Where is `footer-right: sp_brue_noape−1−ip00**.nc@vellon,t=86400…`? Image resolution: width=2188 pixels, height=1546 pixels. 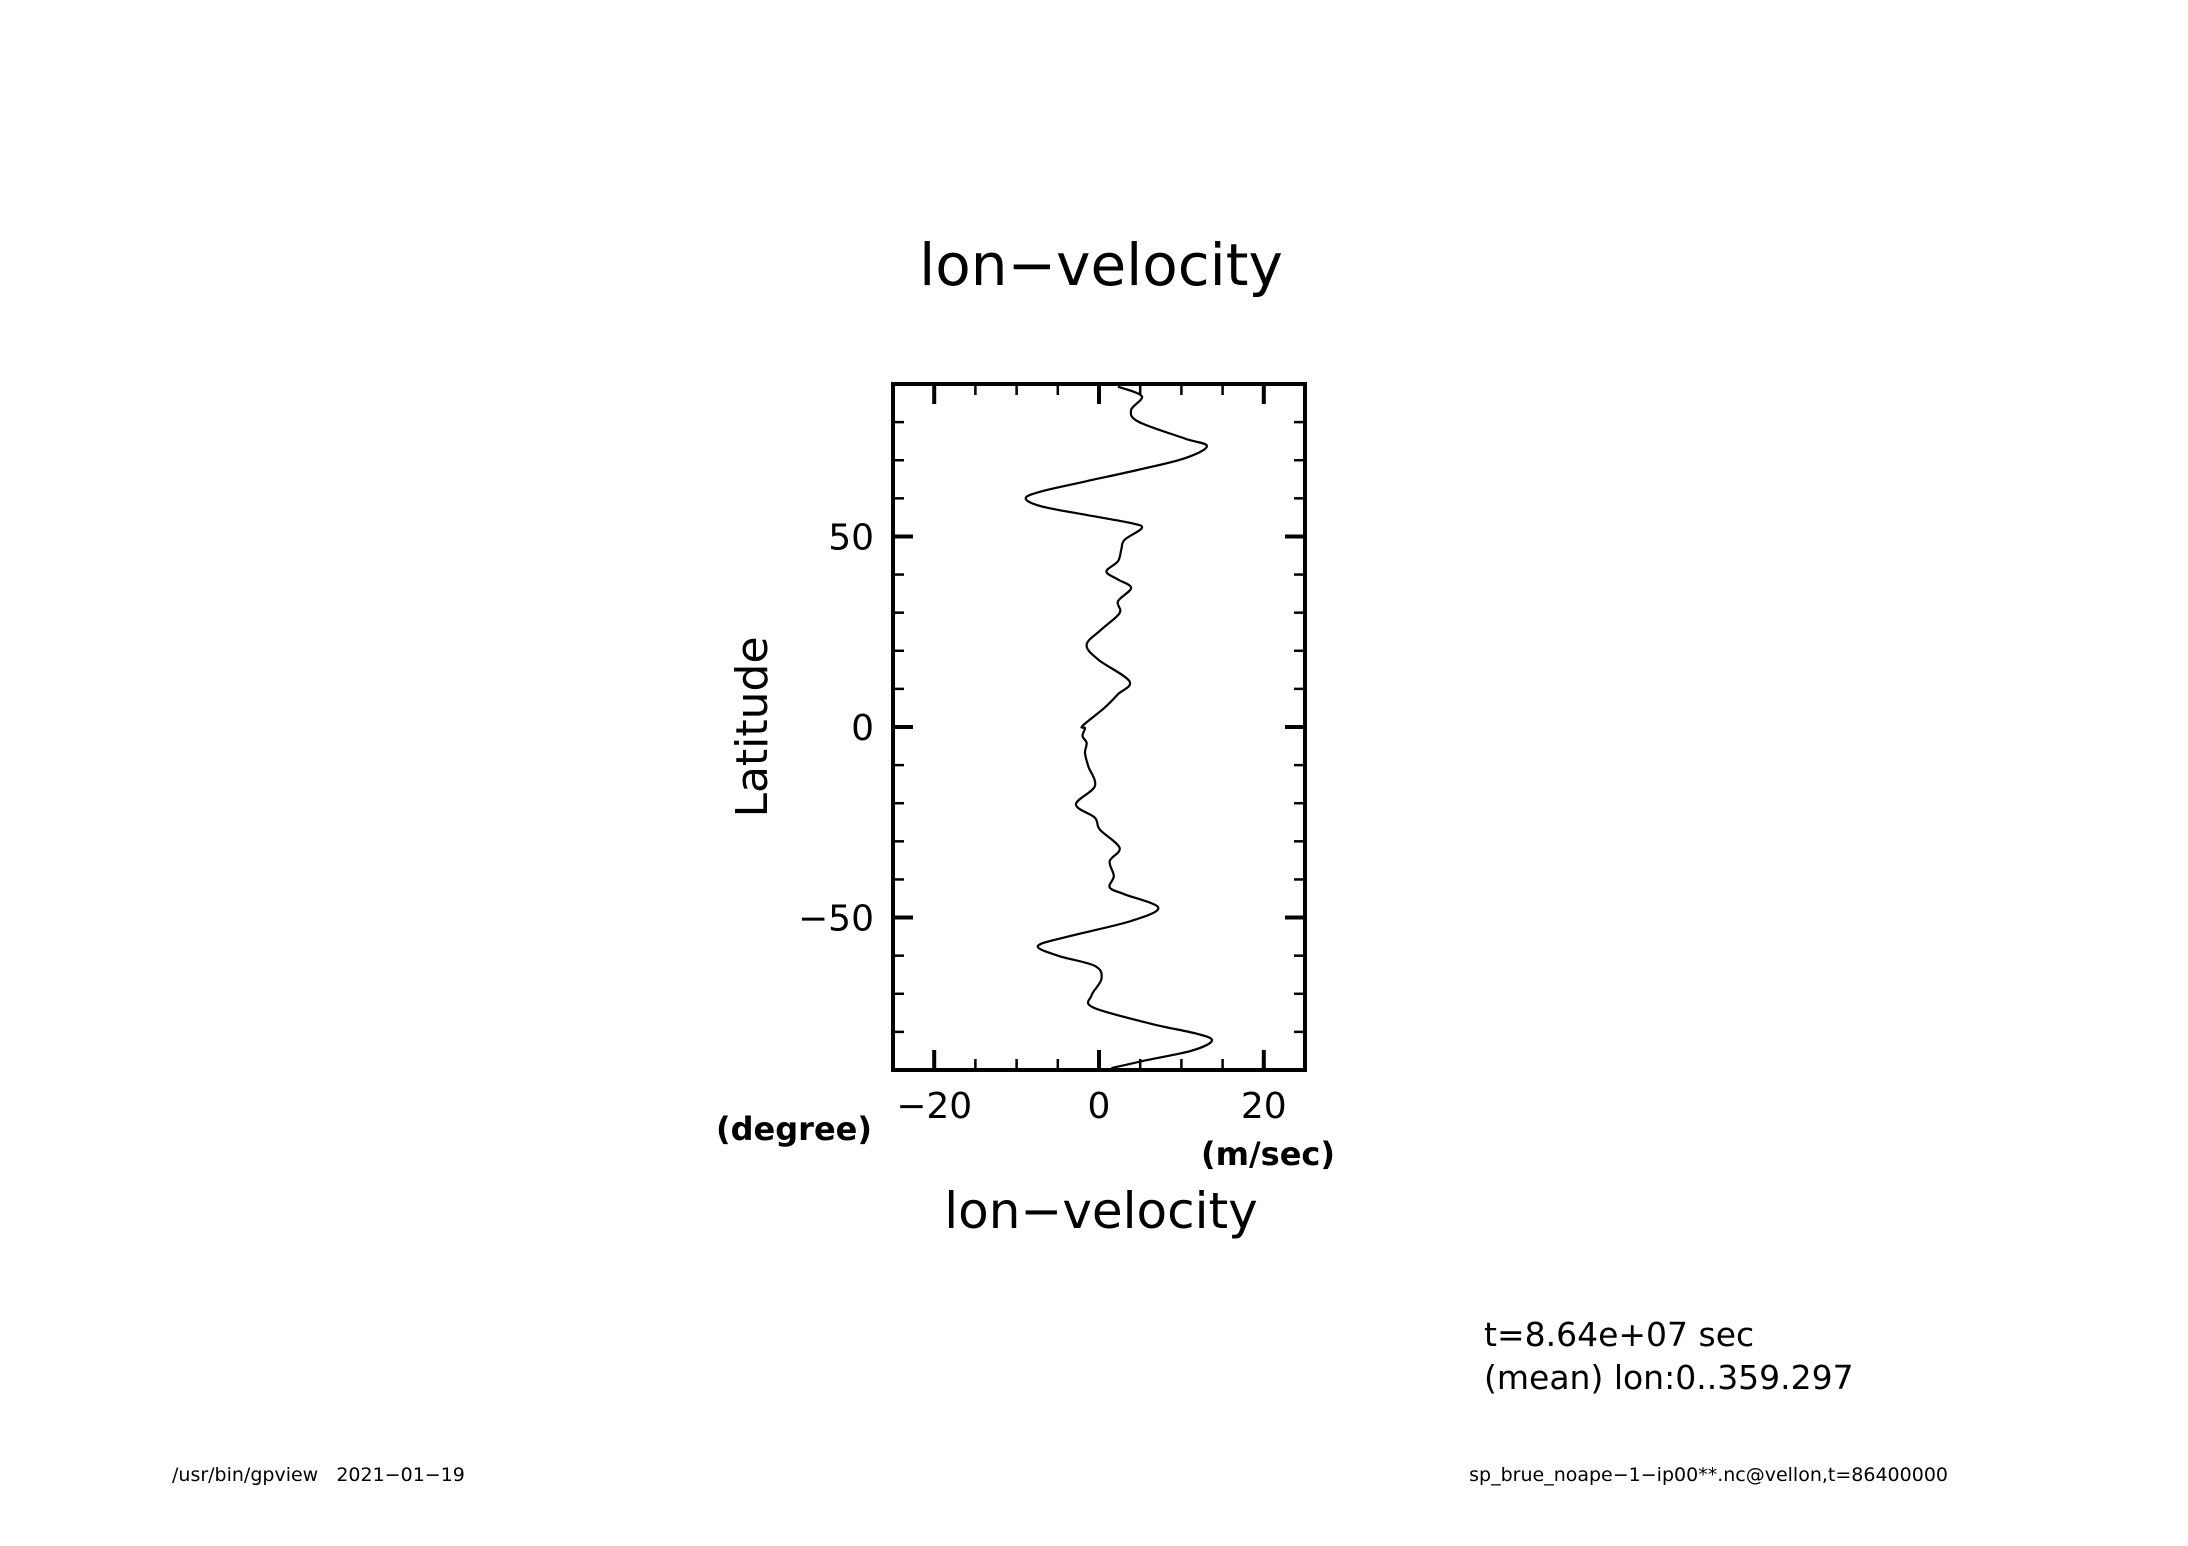 footer-right: sp_brue_noape−1−ip00**.nc@vellon,t=86400… is located at coordinates (1708, 1475).